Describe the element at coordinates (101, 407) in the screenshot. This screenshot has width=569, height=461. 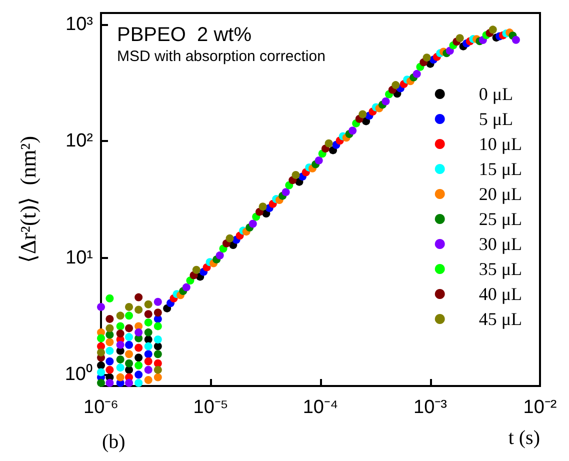
I see `x-tick-label: 10⁻⁶` at that location.